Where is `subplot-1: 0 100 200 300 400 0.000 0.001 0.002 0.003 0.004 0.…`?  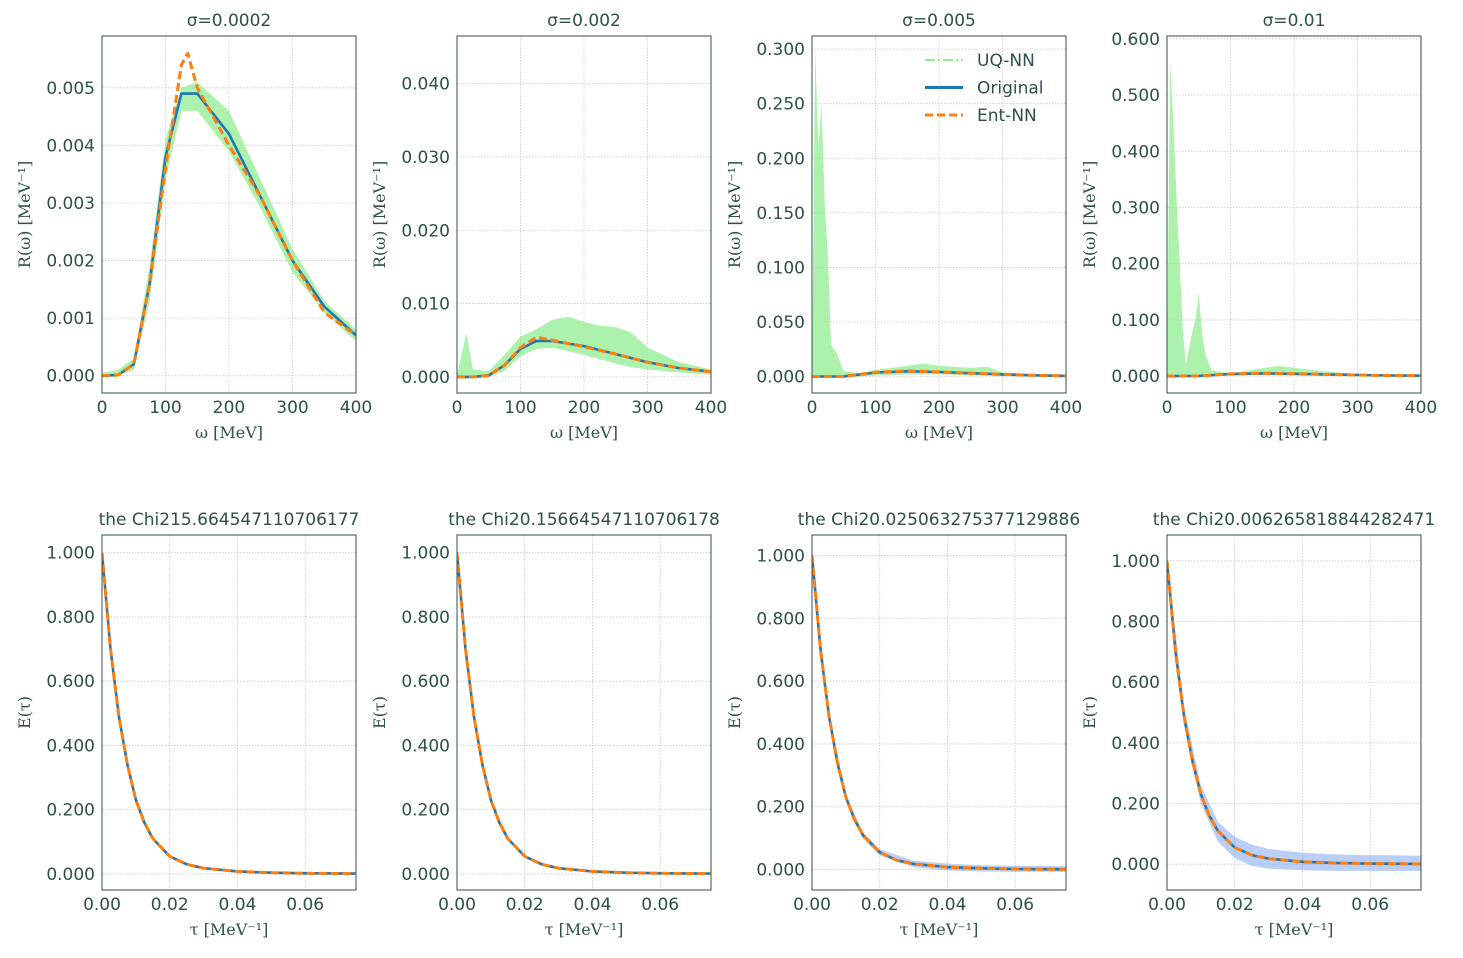
subplot-1: 0 100 200 300 400 0.000 0.001 0.002 0.003 0.004 0.… is located at coordinates (193, 226).